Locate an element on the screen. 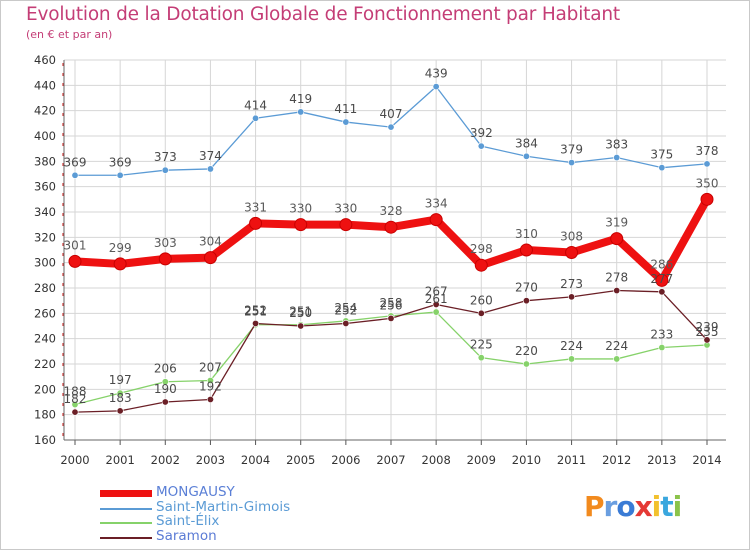  data-label: 374 is located at coordinates (210, 156).